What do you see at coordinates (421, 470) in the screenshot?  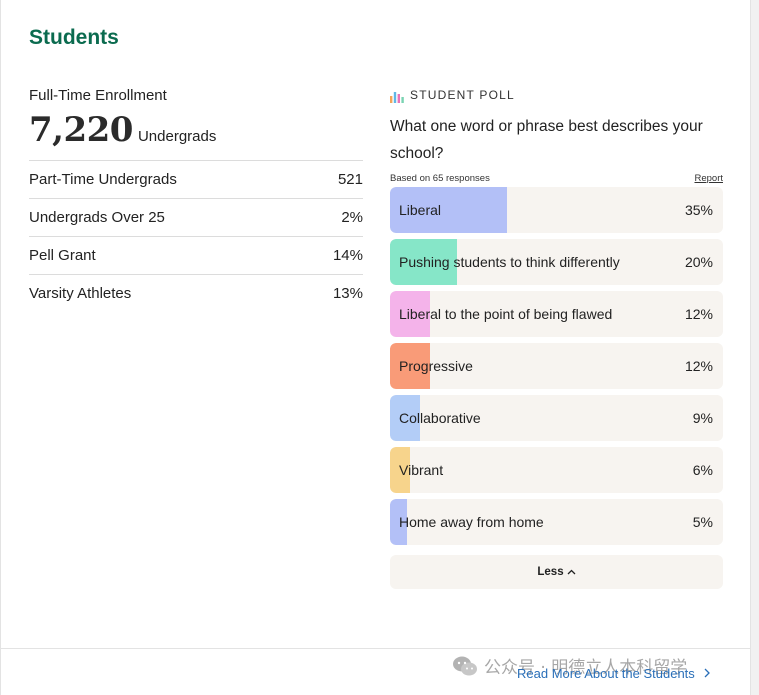 I see `poll-option-label: Vibrant` at bounding box center [421, 470].